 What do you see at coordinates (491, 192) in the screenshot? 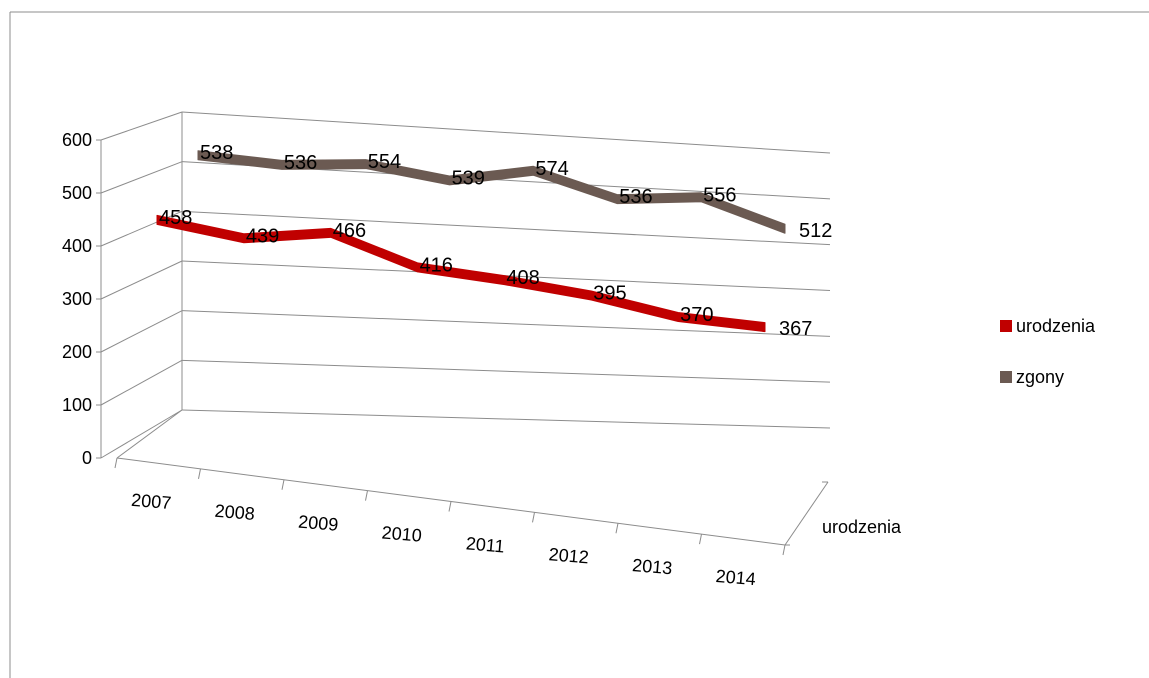
I see `series-ribbon-zgony` at bounding box center [491, 192].